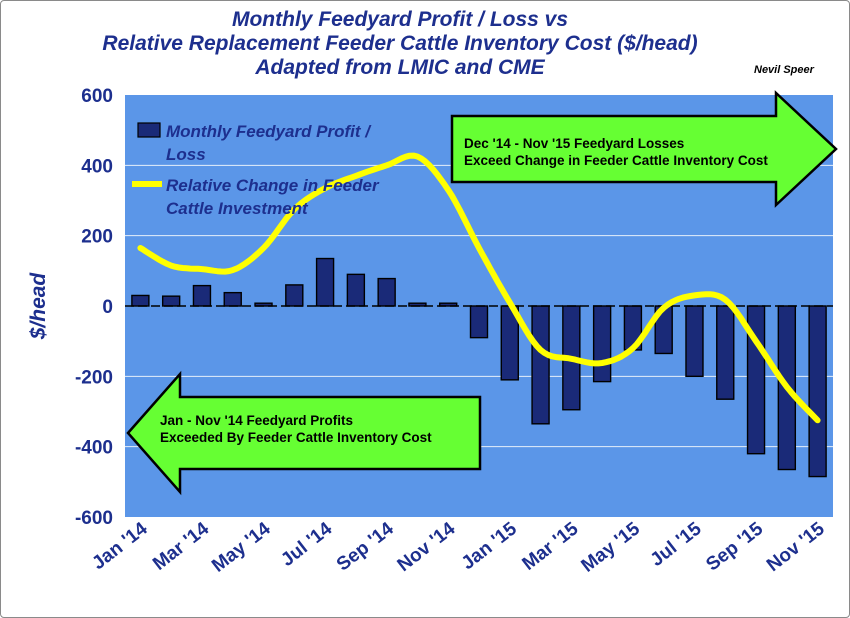 This screenshot has height=618, width=850. What do you see at coordinates (365, 546) in the screenshot?
I see `x-tick-label: Sep '14` at bounding box center [365, 546].